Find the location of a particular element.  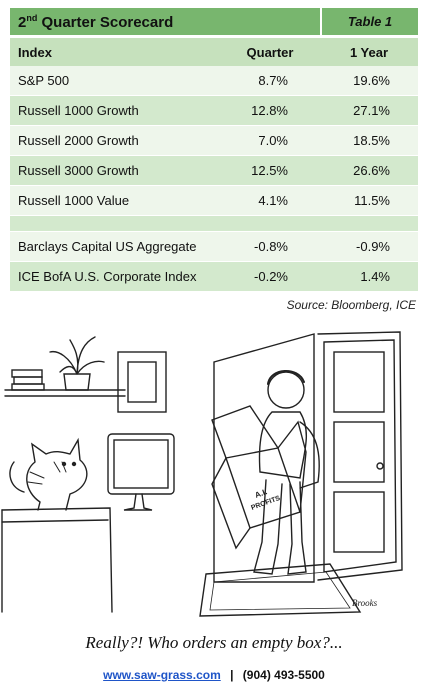

table-row: Barclays Capital US Aggregate -0.8% -0.9% is located at coordinates (214, 247).